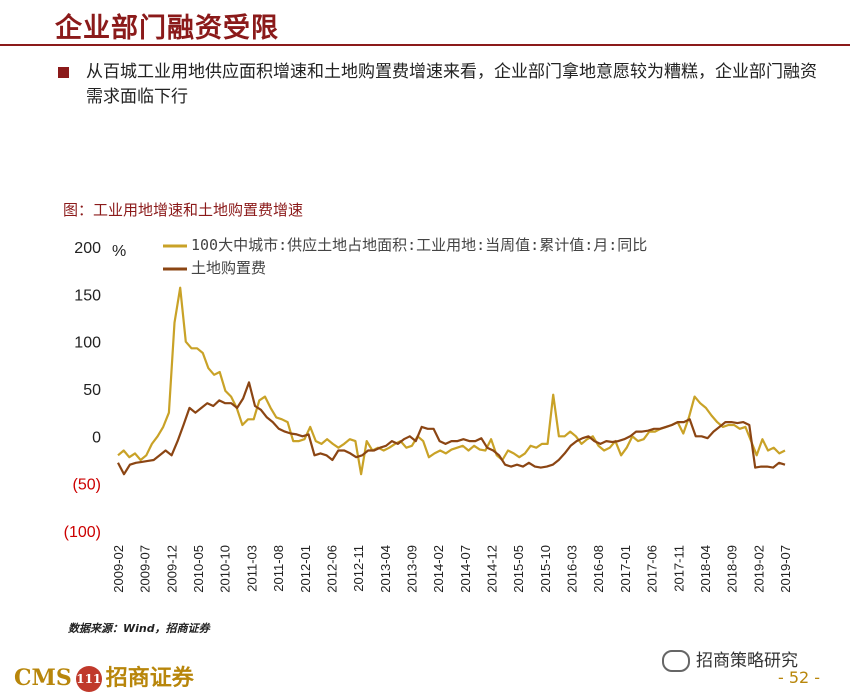  What do you see at coordinates (518, 569) in the screenshot?
I see `x-tick-label: 2015-05` at bounding box center [518, 569].